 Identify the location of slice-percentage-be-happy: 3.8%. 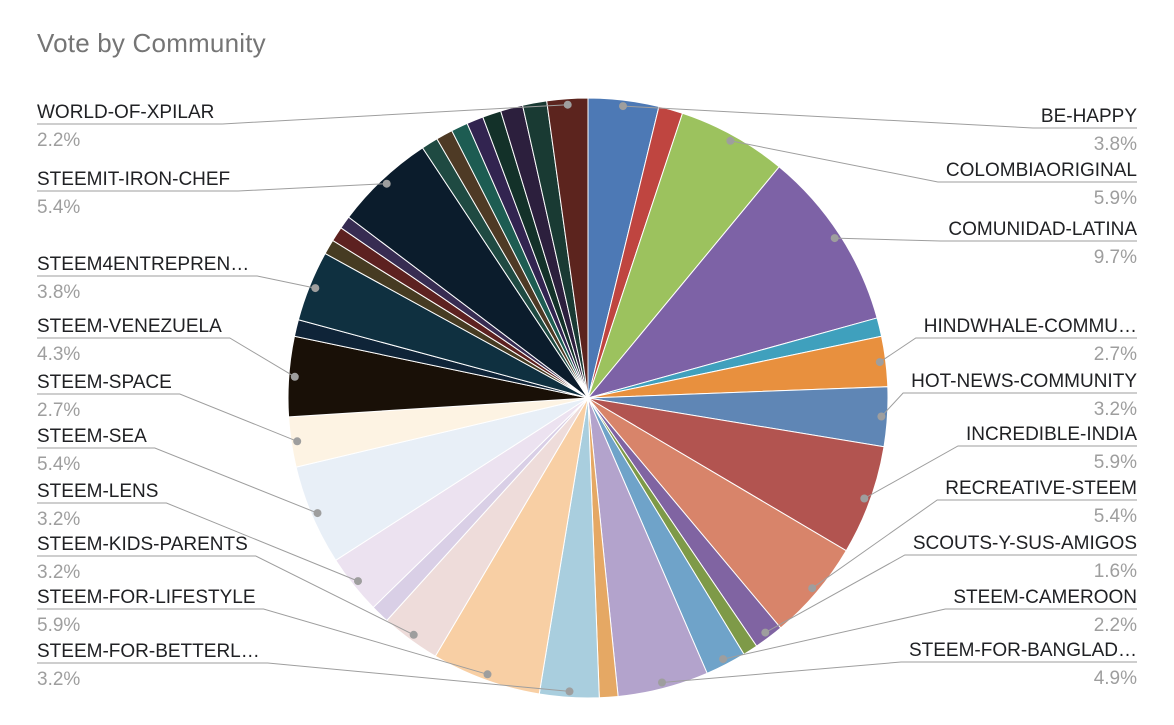
(1115, 144).